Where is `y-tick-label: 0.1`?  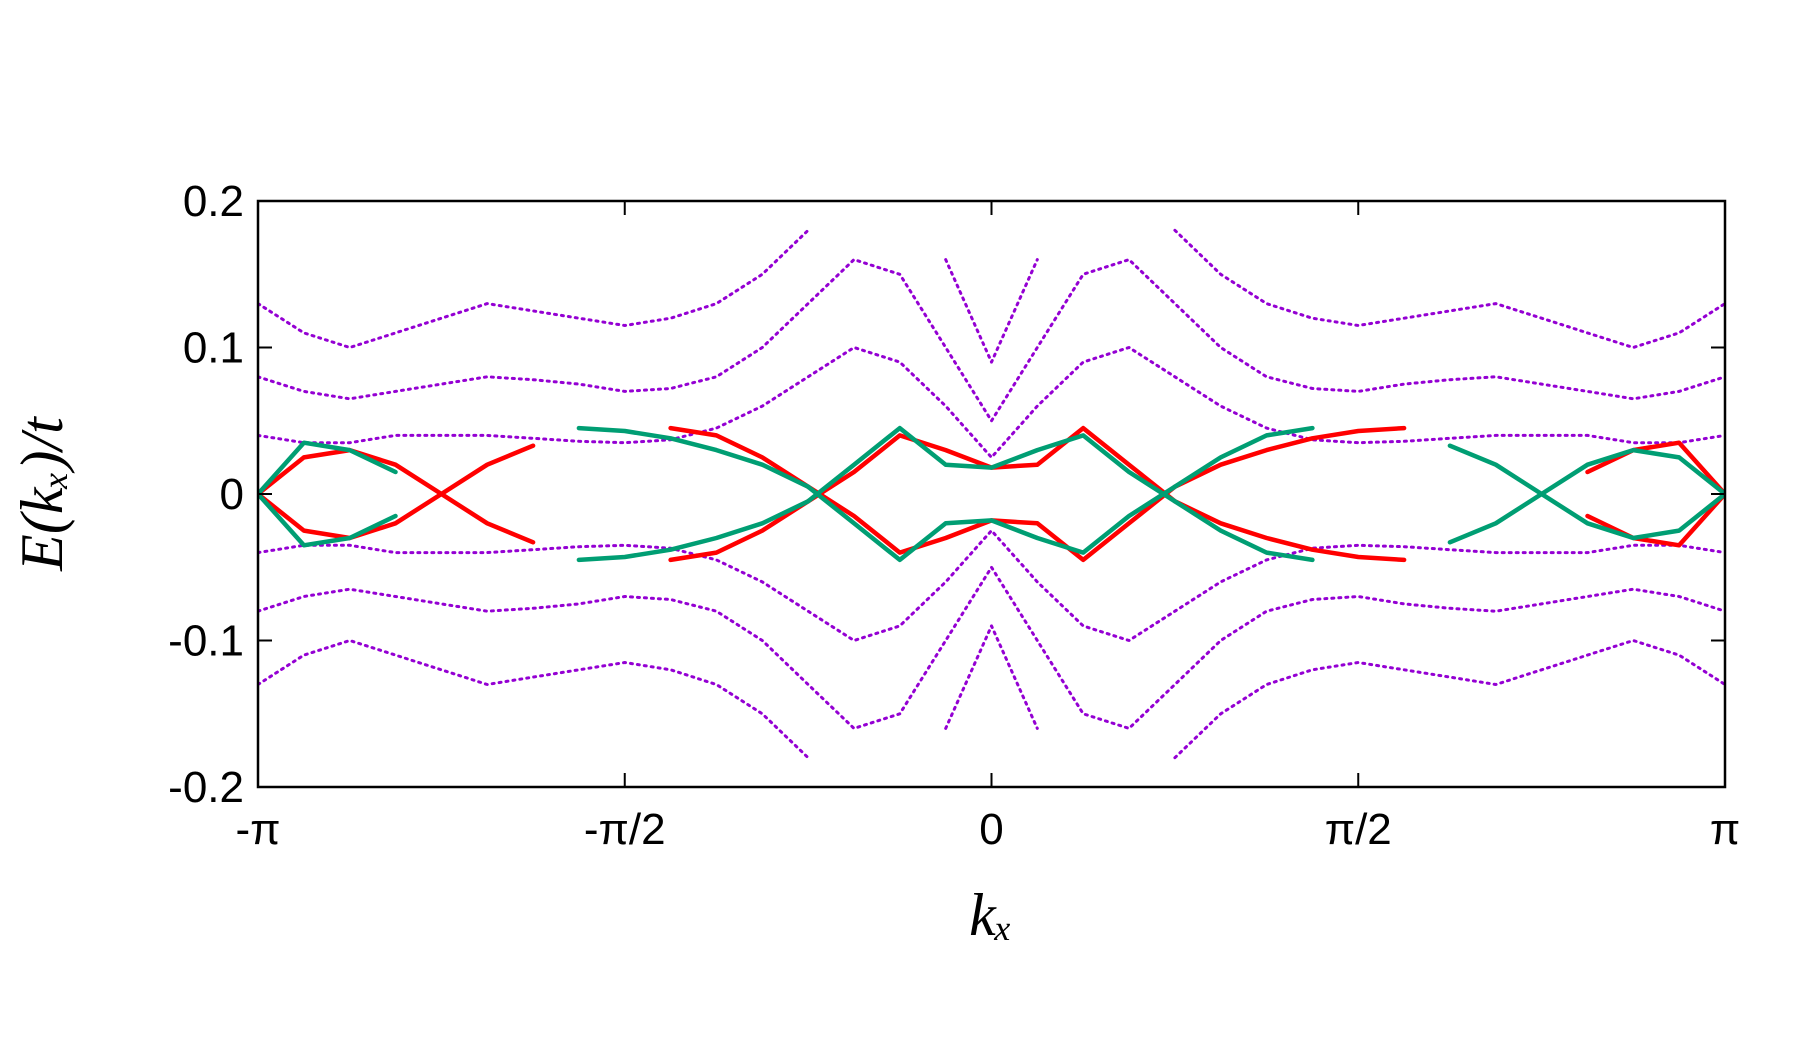 y-tick-label: 0.1 is located at coordinates (213, 348).